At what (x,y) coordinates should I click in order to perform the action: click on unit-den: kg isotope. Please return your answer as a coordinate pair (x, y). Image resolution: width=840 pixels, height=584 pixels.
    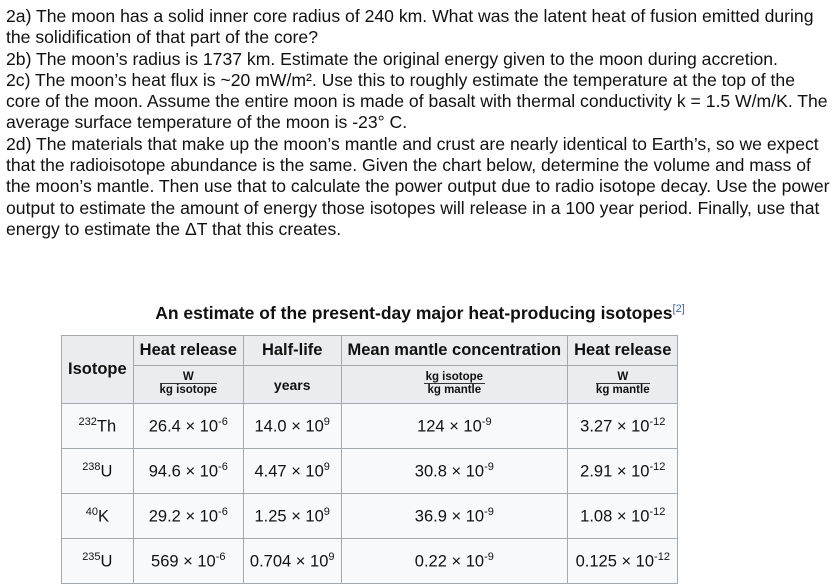
    Looking at the image, I should click on (188, 390).